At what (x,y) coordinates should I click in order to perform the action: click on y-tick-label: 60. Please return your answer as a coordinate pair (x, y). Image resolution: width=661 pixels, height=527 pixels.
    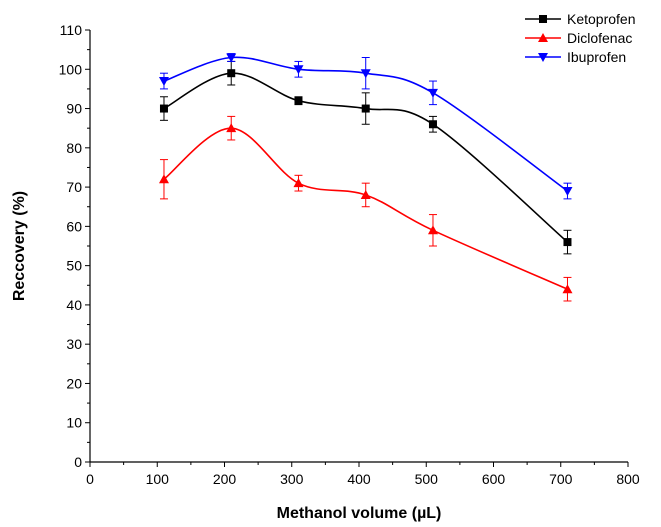
    Looking at the image, I should click on (74, 226).